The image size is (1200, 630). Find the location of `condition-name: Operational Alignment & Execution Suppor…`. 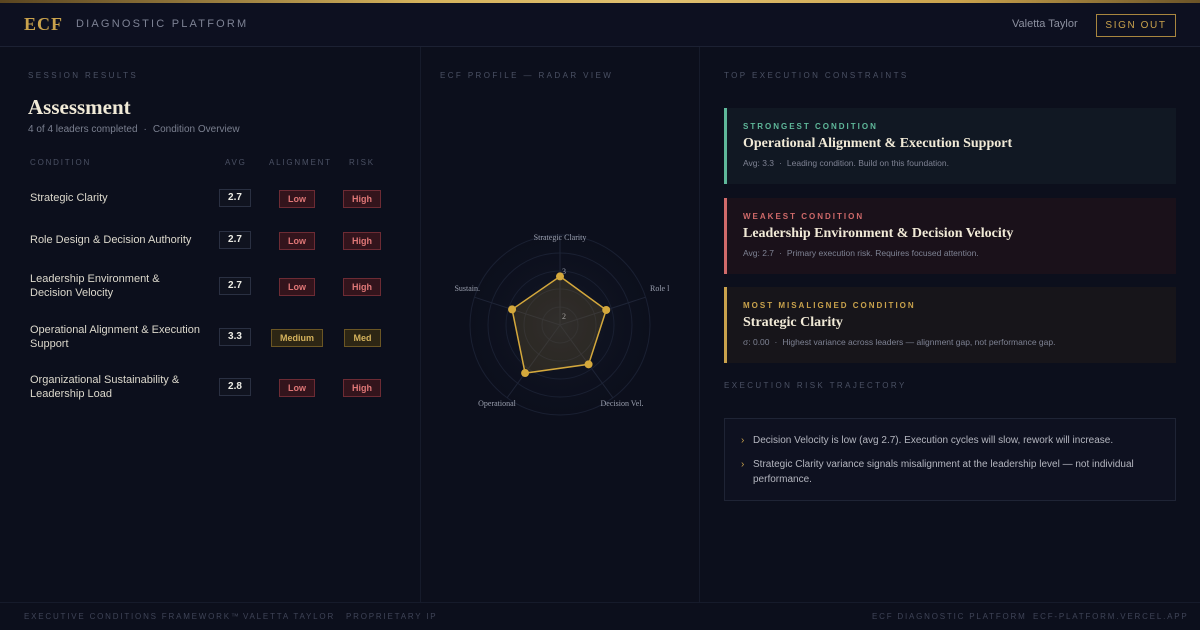

condition-name: Operational Alignment & Execution Suppor… is located at coordinates (115, 337).